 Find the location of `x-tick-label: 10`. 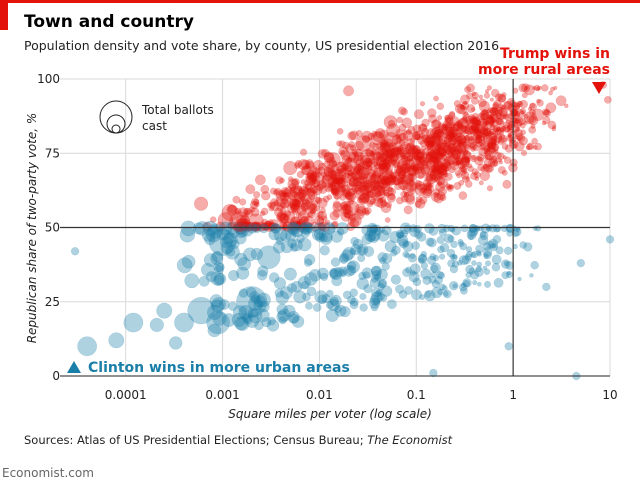

x-tick-label: 10 is located at coordinates (609, 395).